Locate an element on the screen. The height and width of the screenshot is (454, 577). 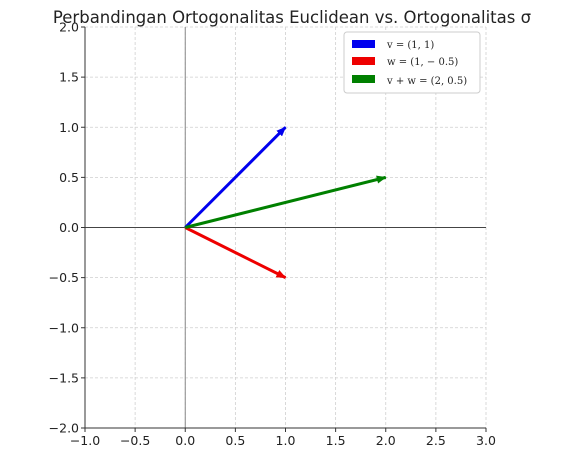
y-tick-label-7: −1.5 is located at coordinates (64, 377).